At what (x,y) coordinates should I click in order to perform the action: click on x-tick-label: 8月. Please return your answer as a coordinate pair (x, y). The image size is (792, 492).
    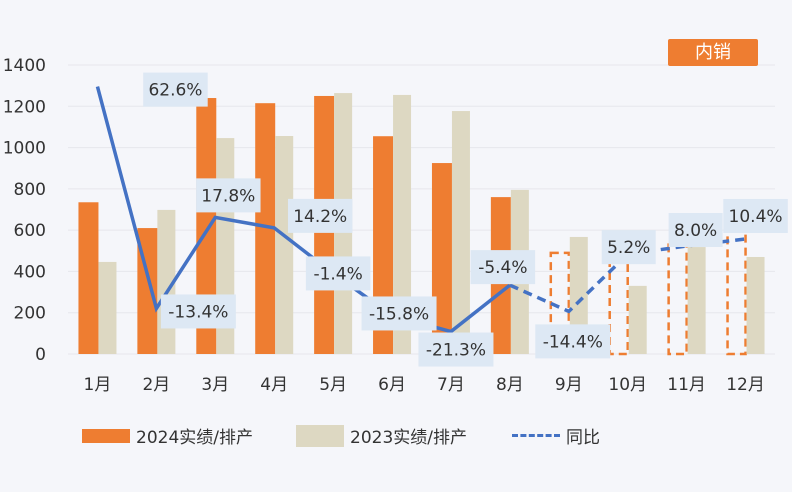
    Looking at the image, I should click on (510, 385).